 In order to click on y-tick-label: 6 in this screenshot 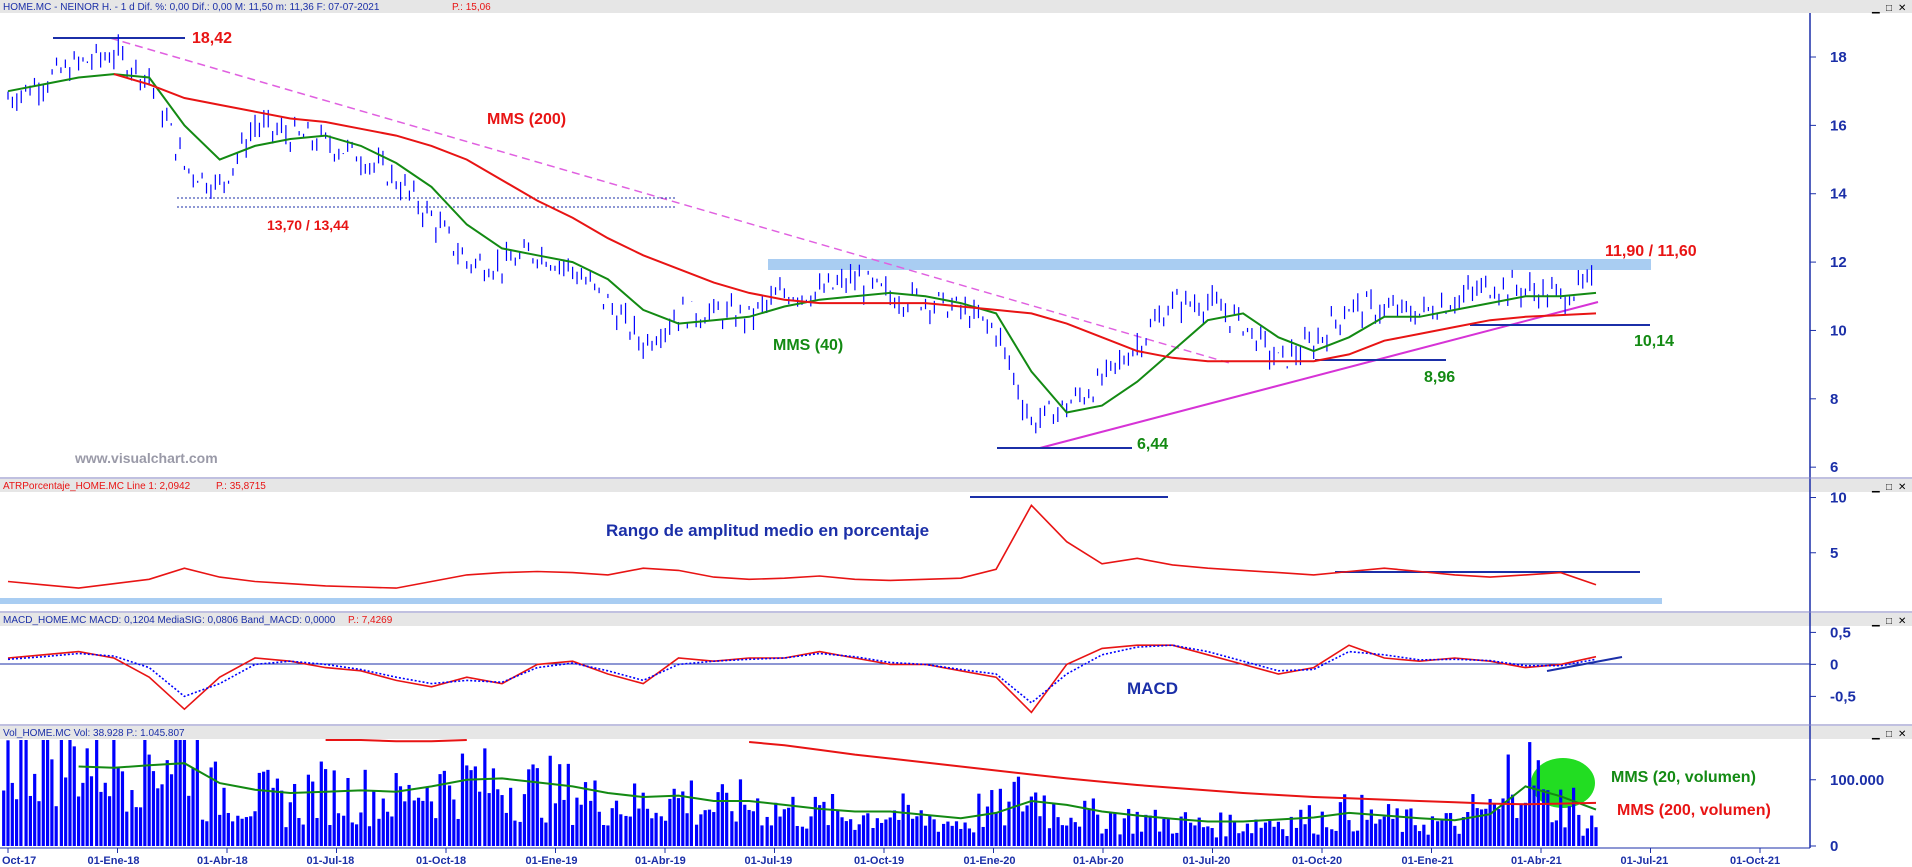, I will do `click(1834, 467)`.